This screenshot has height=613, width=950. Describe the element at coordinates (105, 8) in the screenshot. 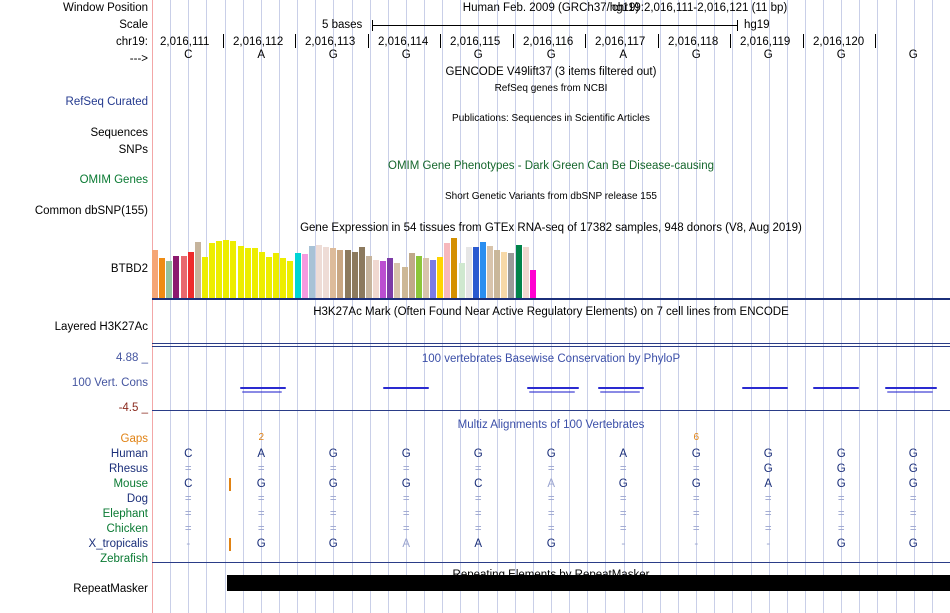

I see `track-label-window-position: Window Position` at that location.